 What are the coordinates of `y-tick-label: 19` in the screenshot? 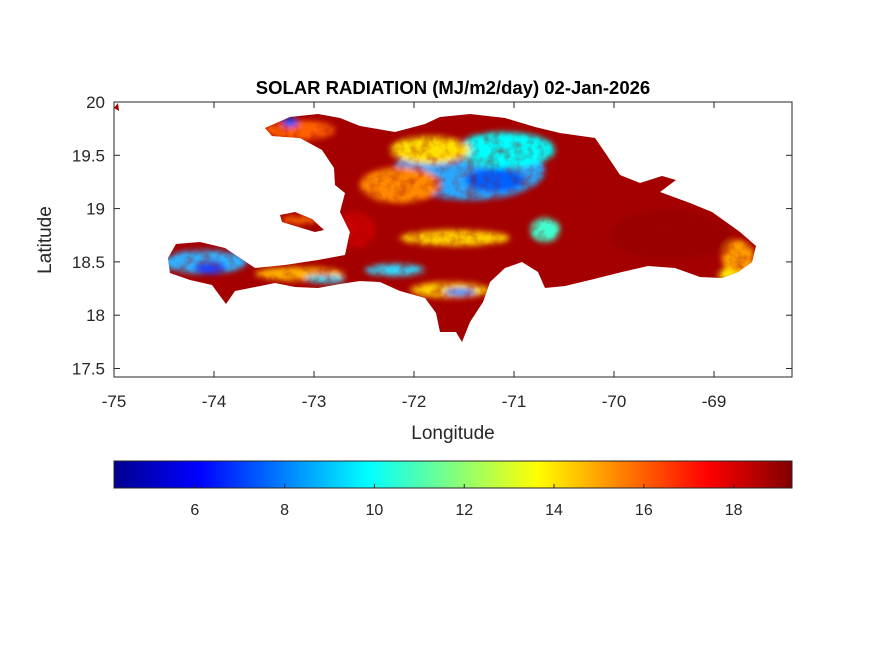 It's located at (95, 209).